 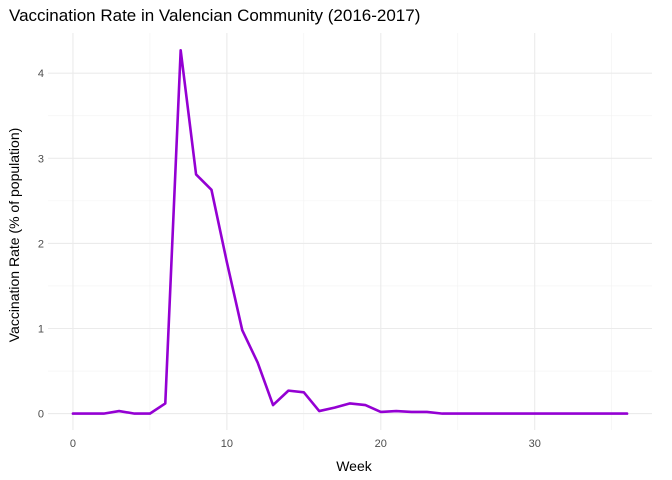 What do you see at coordinates (41, 74) in the screenshot?
I see `y-tick-label: 4` at bounding box center [41, 74].